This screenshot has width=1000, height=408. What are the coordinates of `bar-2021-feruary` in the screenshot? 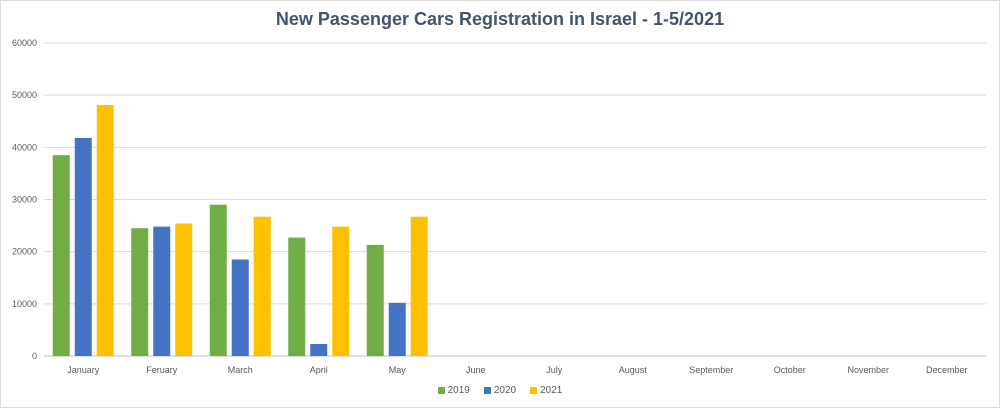 It's located at (184, 289).